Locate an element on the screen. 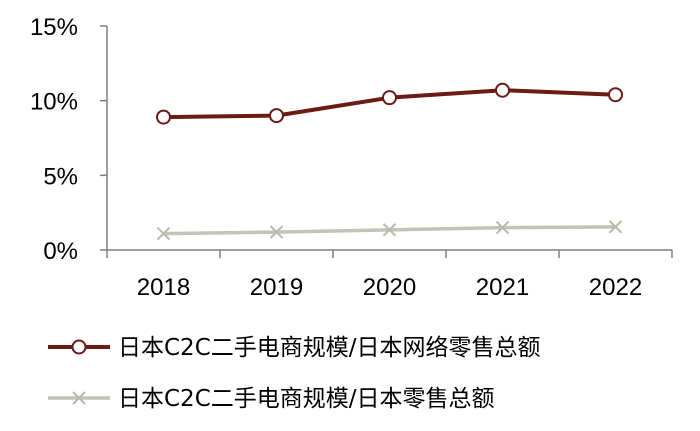 This screenshot has width=700, height=431. legend-item: 日本C2C二手电商规模/日本零售总额 is located at coordinates (271, 399).